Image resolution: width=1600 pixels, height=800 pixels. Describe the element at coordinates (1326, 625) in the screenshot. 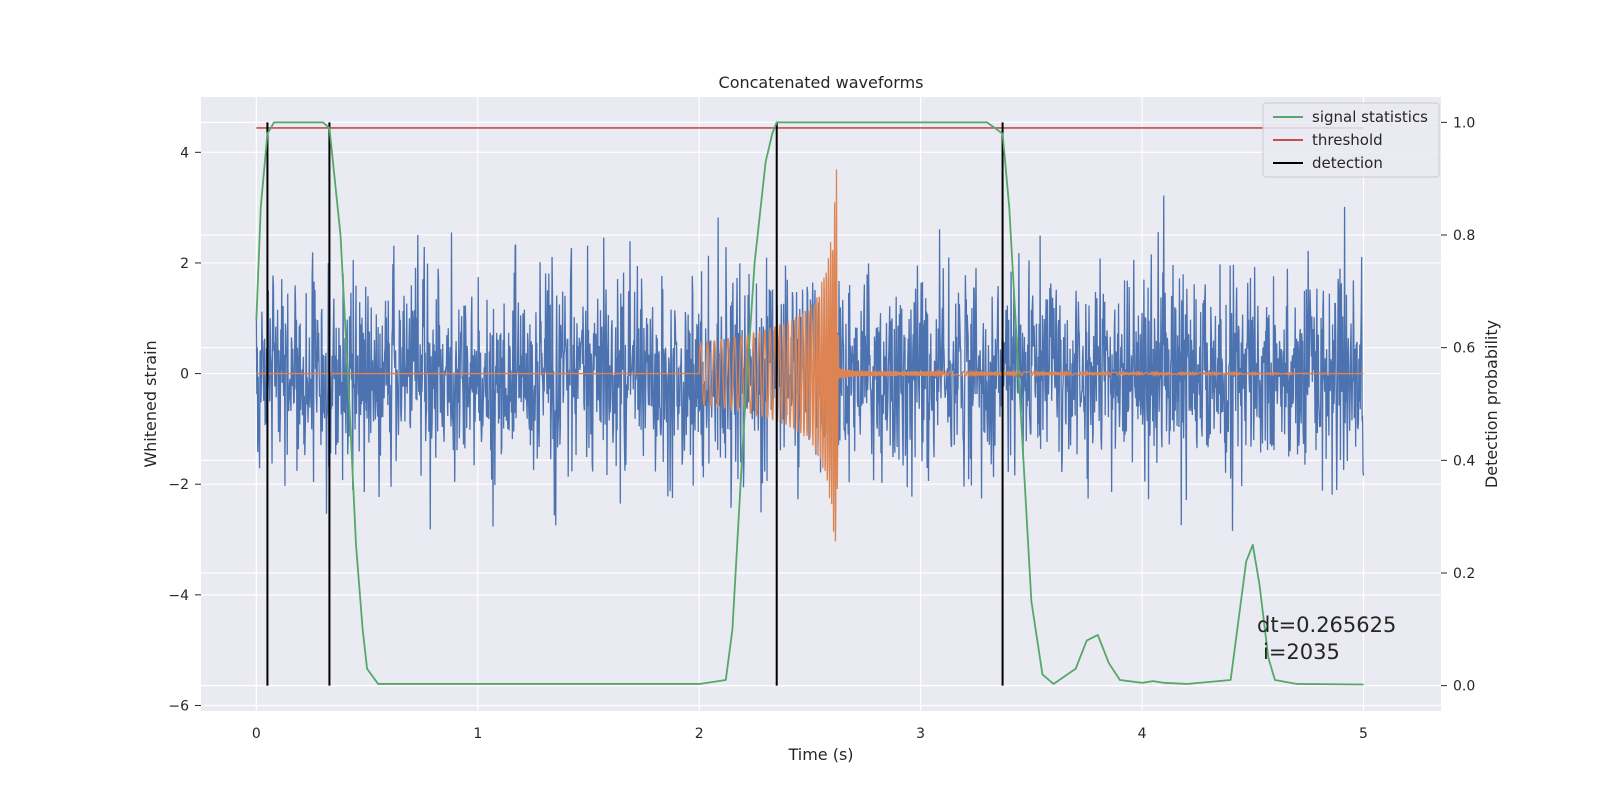

I see `annotation-text: dt=0.265625` at that location.